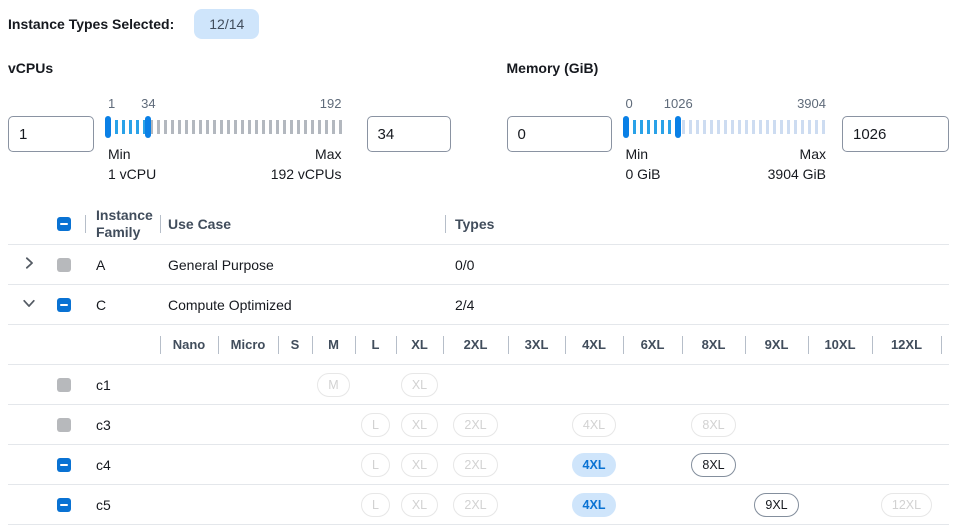  I want to click on selected-count-badge: 12/14, so click(227, 24).